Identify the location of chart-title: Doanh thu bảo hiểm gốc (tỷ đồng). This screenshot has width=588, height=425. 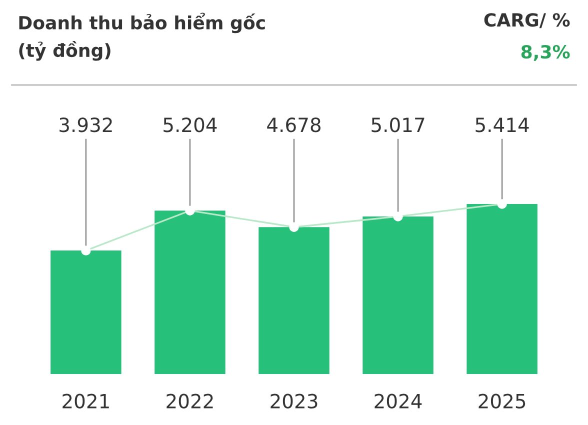
(142, 36).